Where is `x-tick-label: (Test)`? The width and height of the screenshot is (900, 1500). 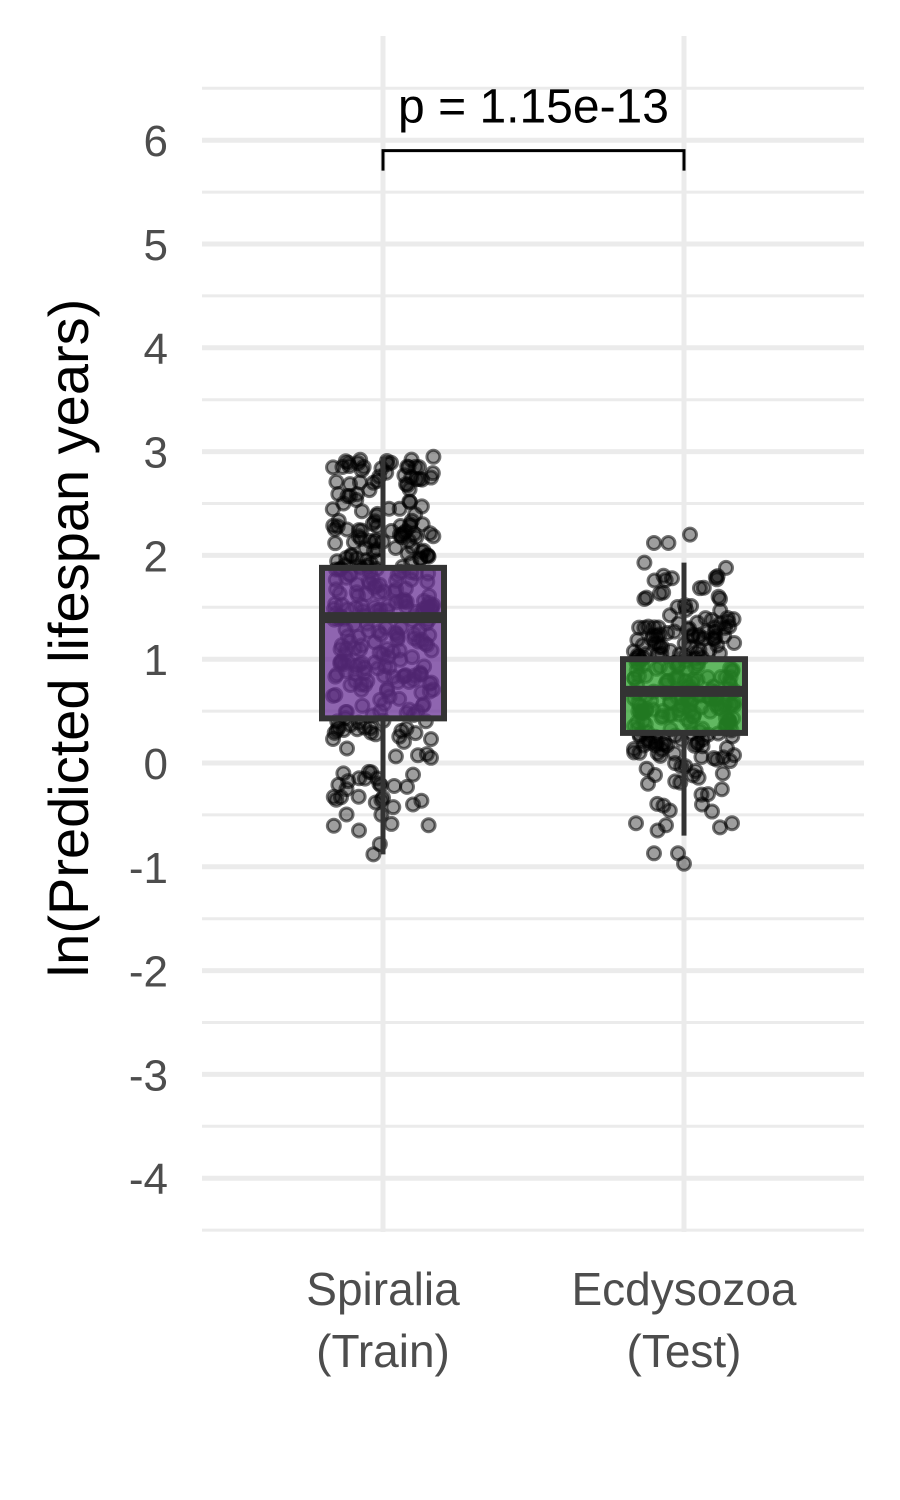
x-tick-label: (Test) is located at coordinates (684, 1351).